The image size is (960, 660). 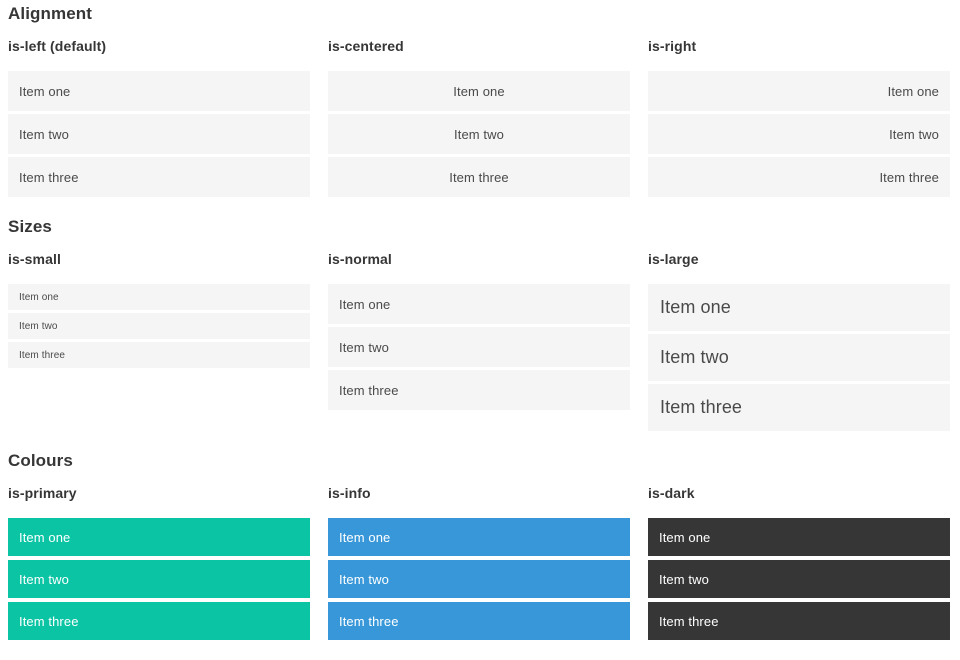 What do you see at coordinates (360, 259) in the screenshot?
I see `group-label-is-normal: is-normal` at bounding box center [360, 259].